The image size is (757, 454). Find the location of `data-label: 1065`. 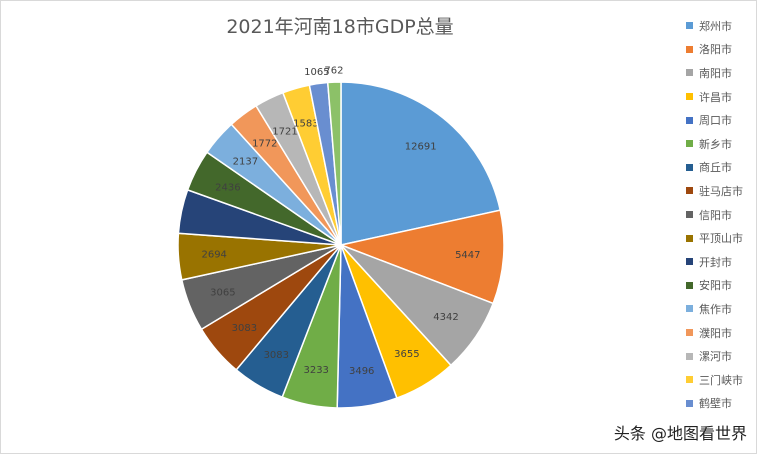

data-label: 1065 is located at coordinates (316, 72).